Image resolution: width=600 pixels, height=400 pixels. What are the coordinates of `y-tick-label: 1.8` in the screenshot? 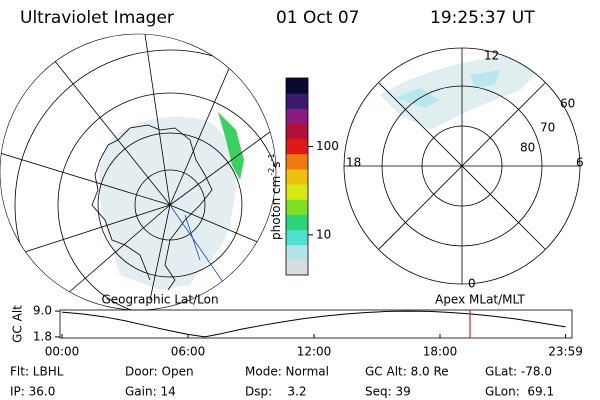 It's located at (42, 336).